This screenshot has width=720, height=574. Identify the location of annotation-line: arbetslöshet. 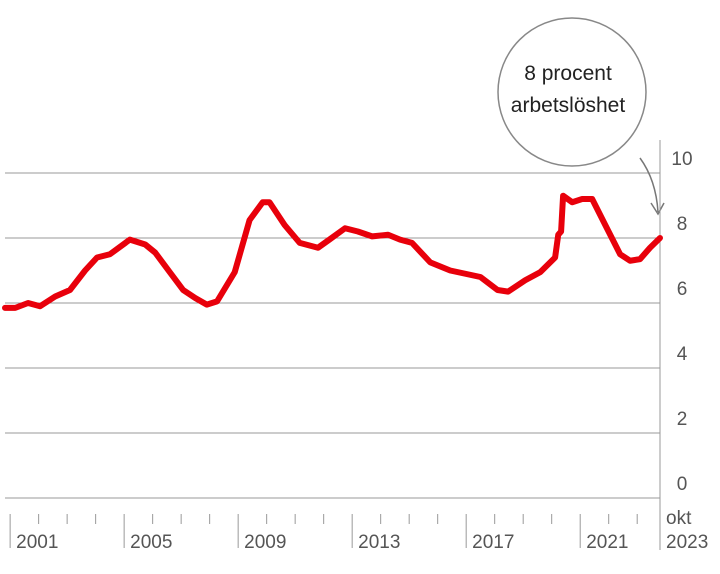
(568, 105).